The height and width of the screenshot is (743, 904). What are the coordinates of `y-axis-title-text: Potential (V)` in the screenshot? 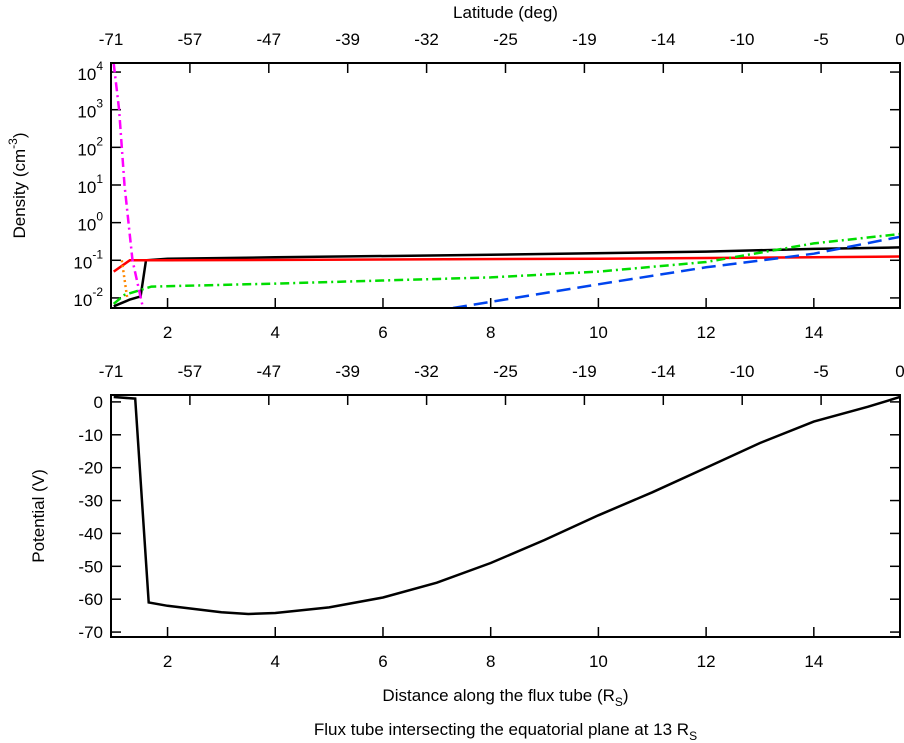 It's located at (38, 516).